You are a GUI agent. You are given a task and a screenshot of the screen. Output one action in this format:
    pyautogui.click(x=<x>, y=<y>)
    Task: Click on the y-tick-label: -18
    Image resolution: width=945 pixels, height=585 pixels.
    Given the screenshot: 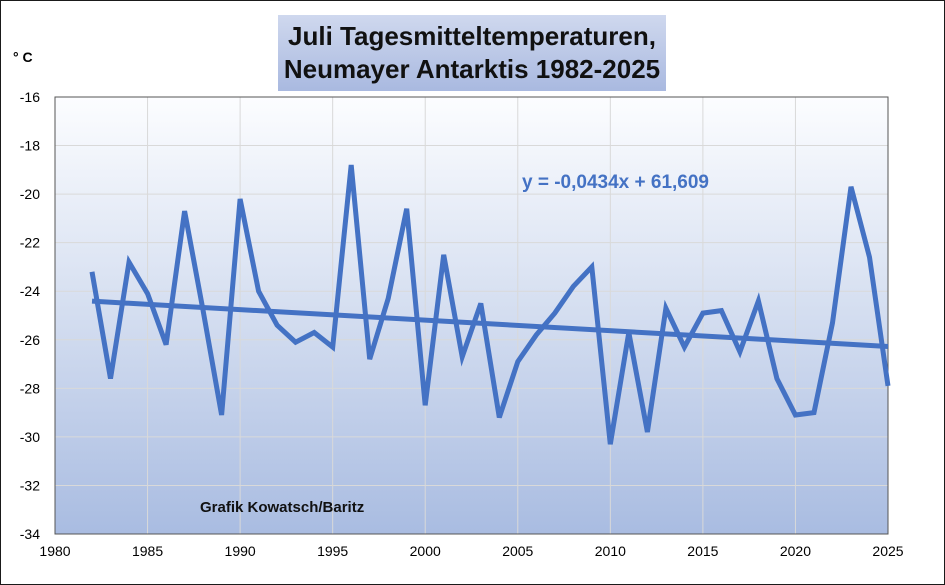 What is the action you would take?
    pyautogui.click(x=30, y=146)
    